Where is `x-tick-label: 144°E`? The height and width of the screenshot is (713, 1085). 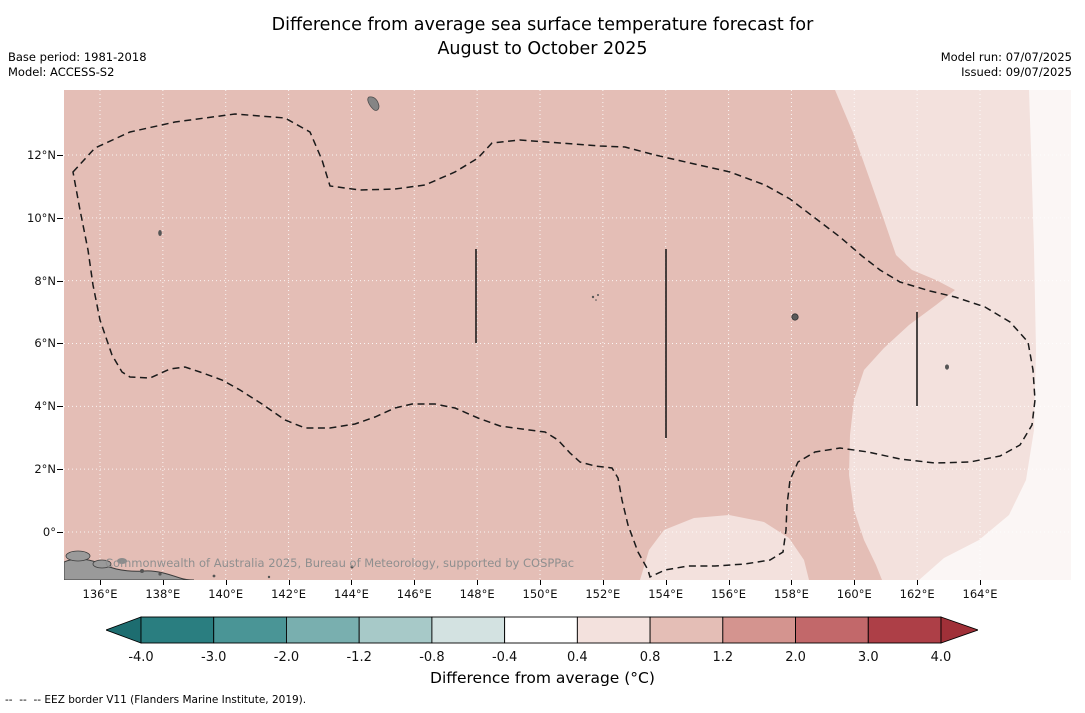
x-tick-label: 144°E is located at coordinates (351, 594).